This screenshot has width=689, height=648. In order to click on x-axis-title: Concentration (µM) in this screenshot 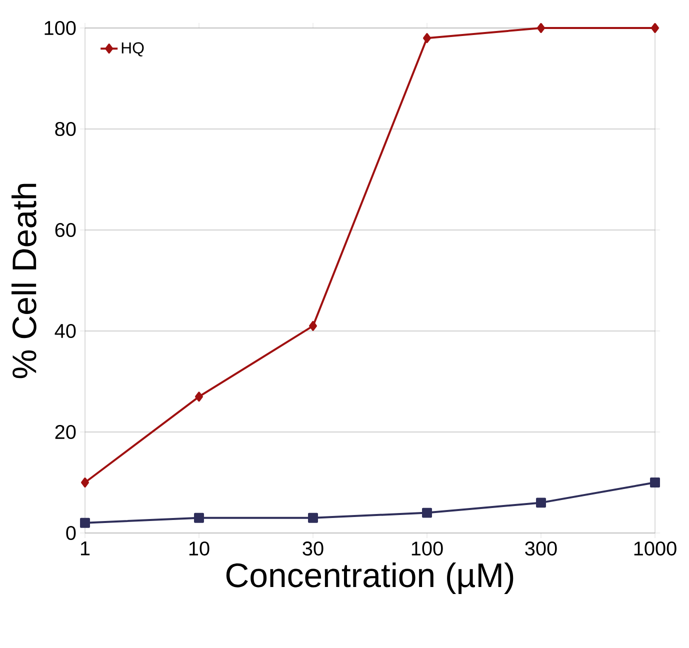, I will do `click(370, 578)`.